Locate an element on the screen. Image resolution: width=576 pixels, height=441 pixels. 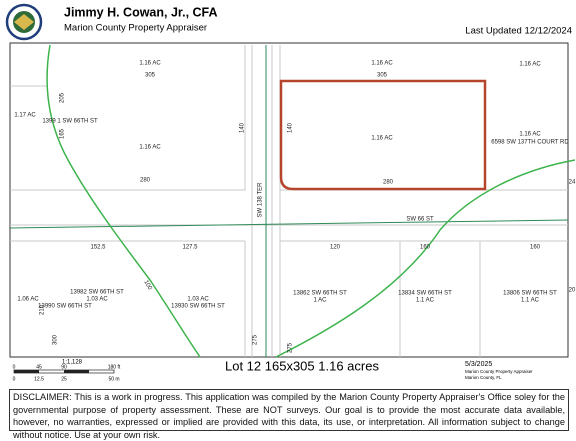
map-label: 6598 SW 137TH COURT RD is located at coordinates (530, 143).